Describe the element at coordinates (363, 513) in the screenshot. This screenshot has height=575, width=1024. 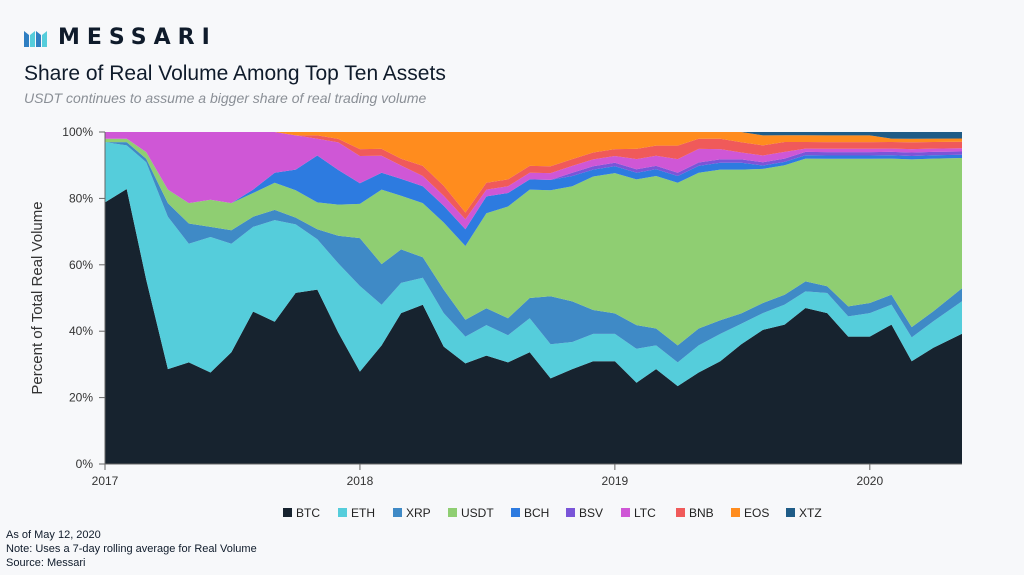
I see `legend-label-eth: ETH` at that location.